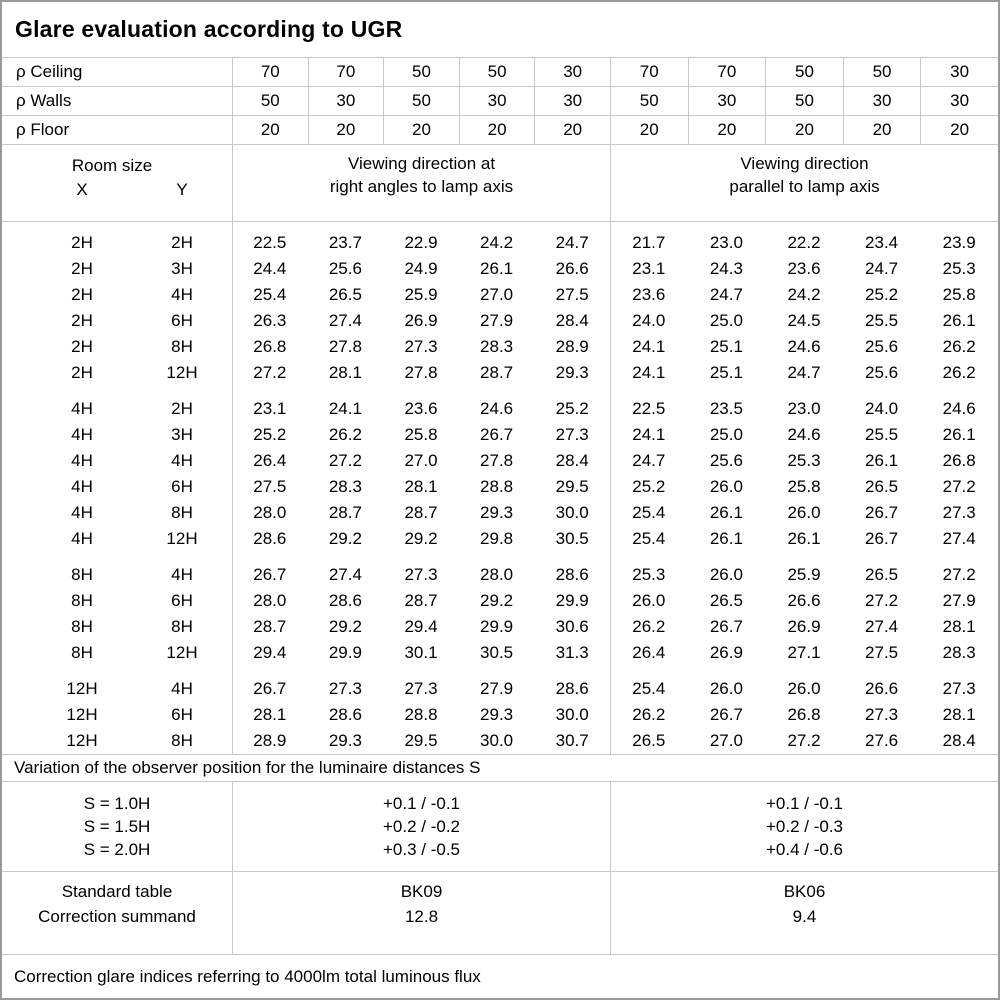 Image resolution: width=1000 pixels, height=1000 pixels. What do you see at coordinates (345, 434) in the screenshot?
I see `ugr-value-cell: 26.2` at bounding box center [345, 434].